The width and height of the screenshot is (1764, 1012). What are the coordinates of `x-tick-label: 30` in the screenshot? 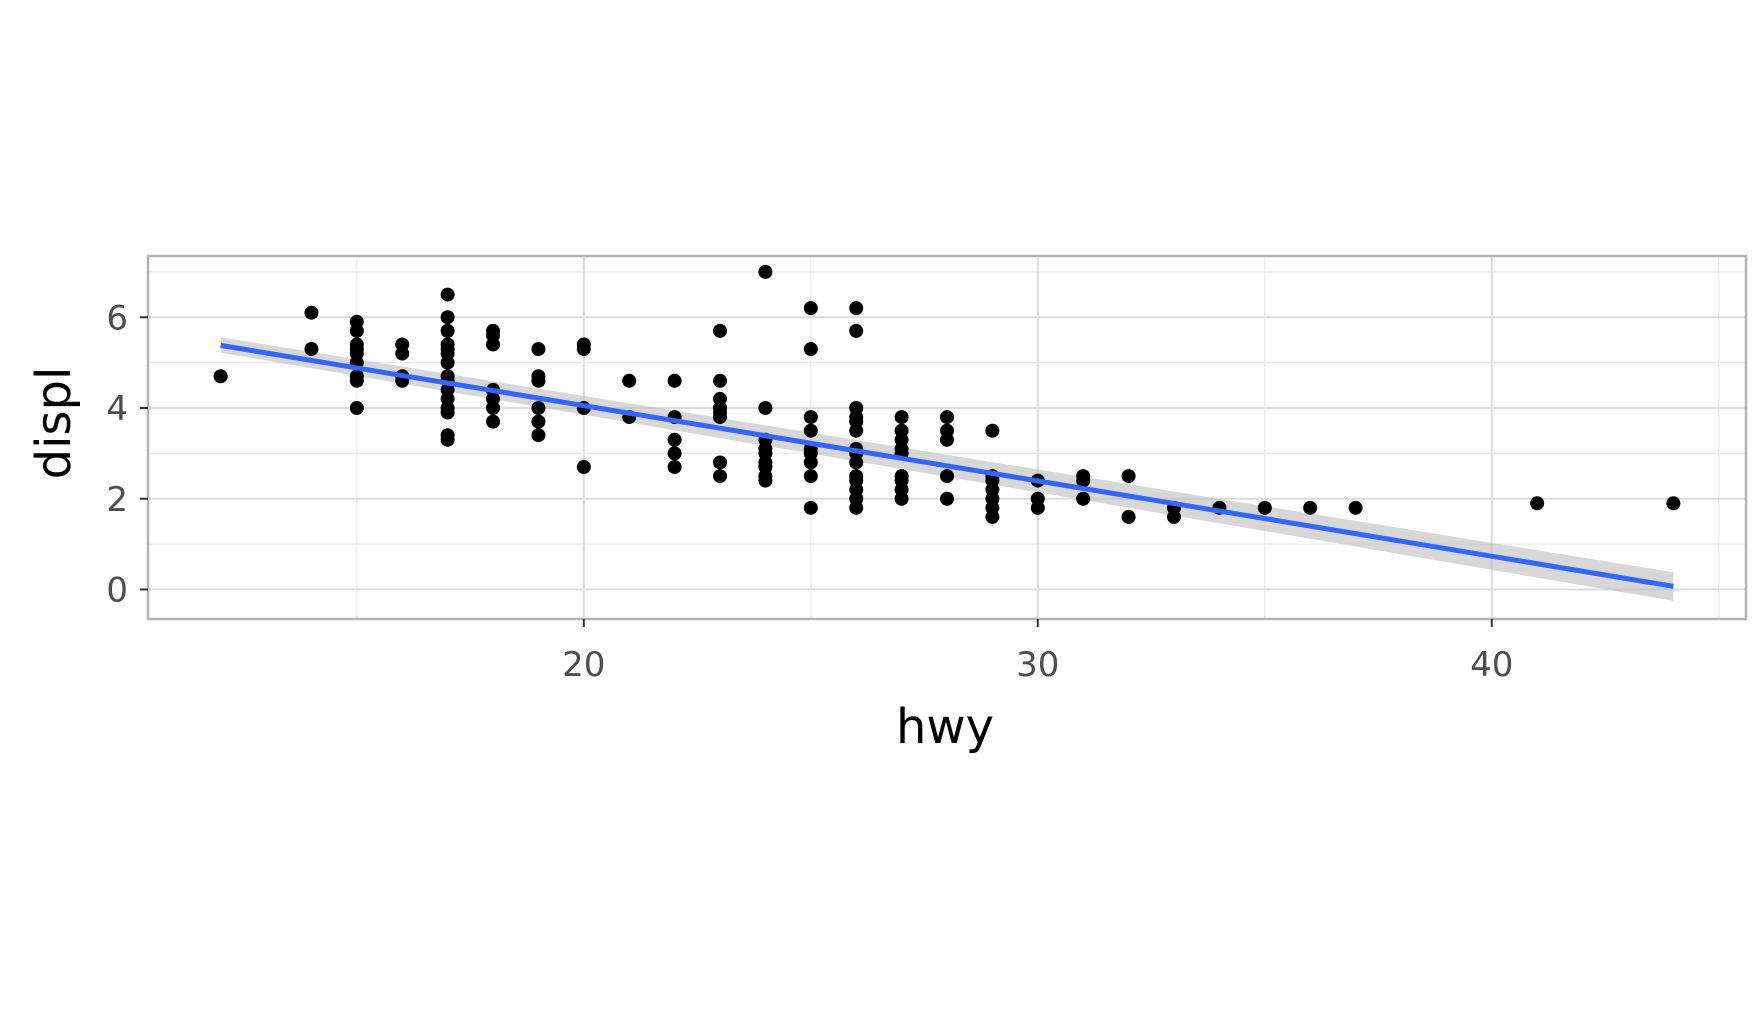 It's located at (1037, 665).